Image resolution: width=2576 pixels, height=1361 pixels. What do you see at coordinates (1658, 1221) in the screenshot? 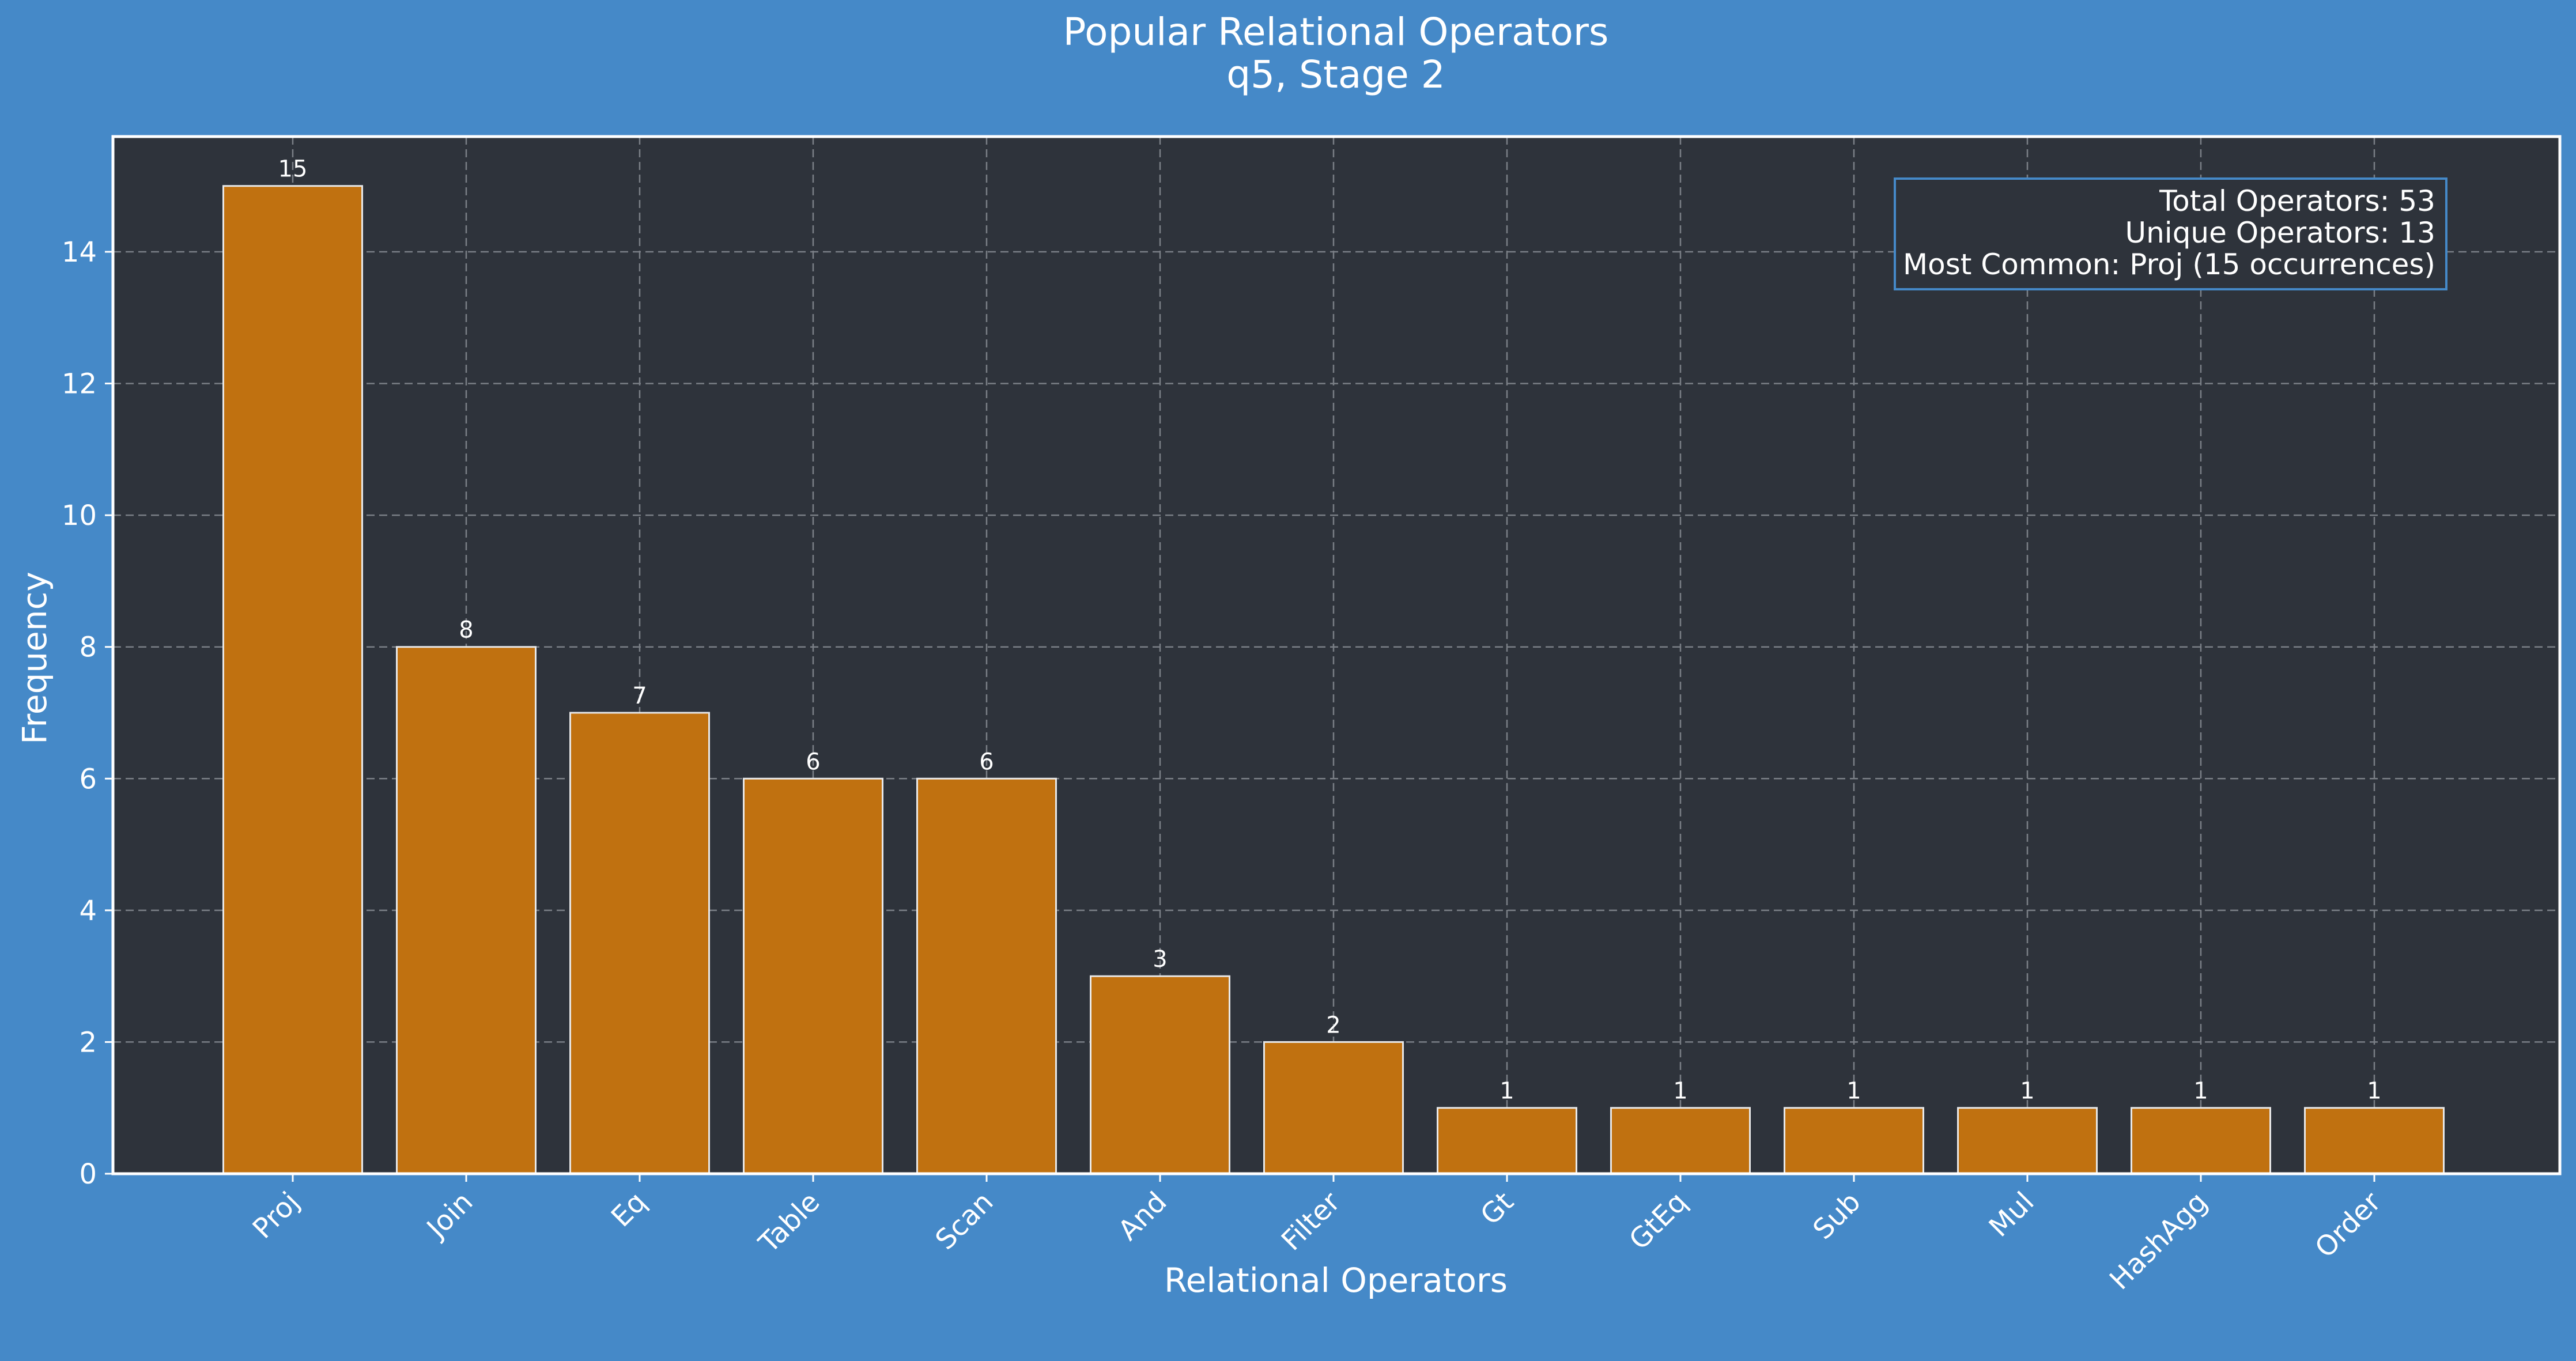
I see `x-tick-label-gteq: GtEq` at bounding box center [1658, 1221].